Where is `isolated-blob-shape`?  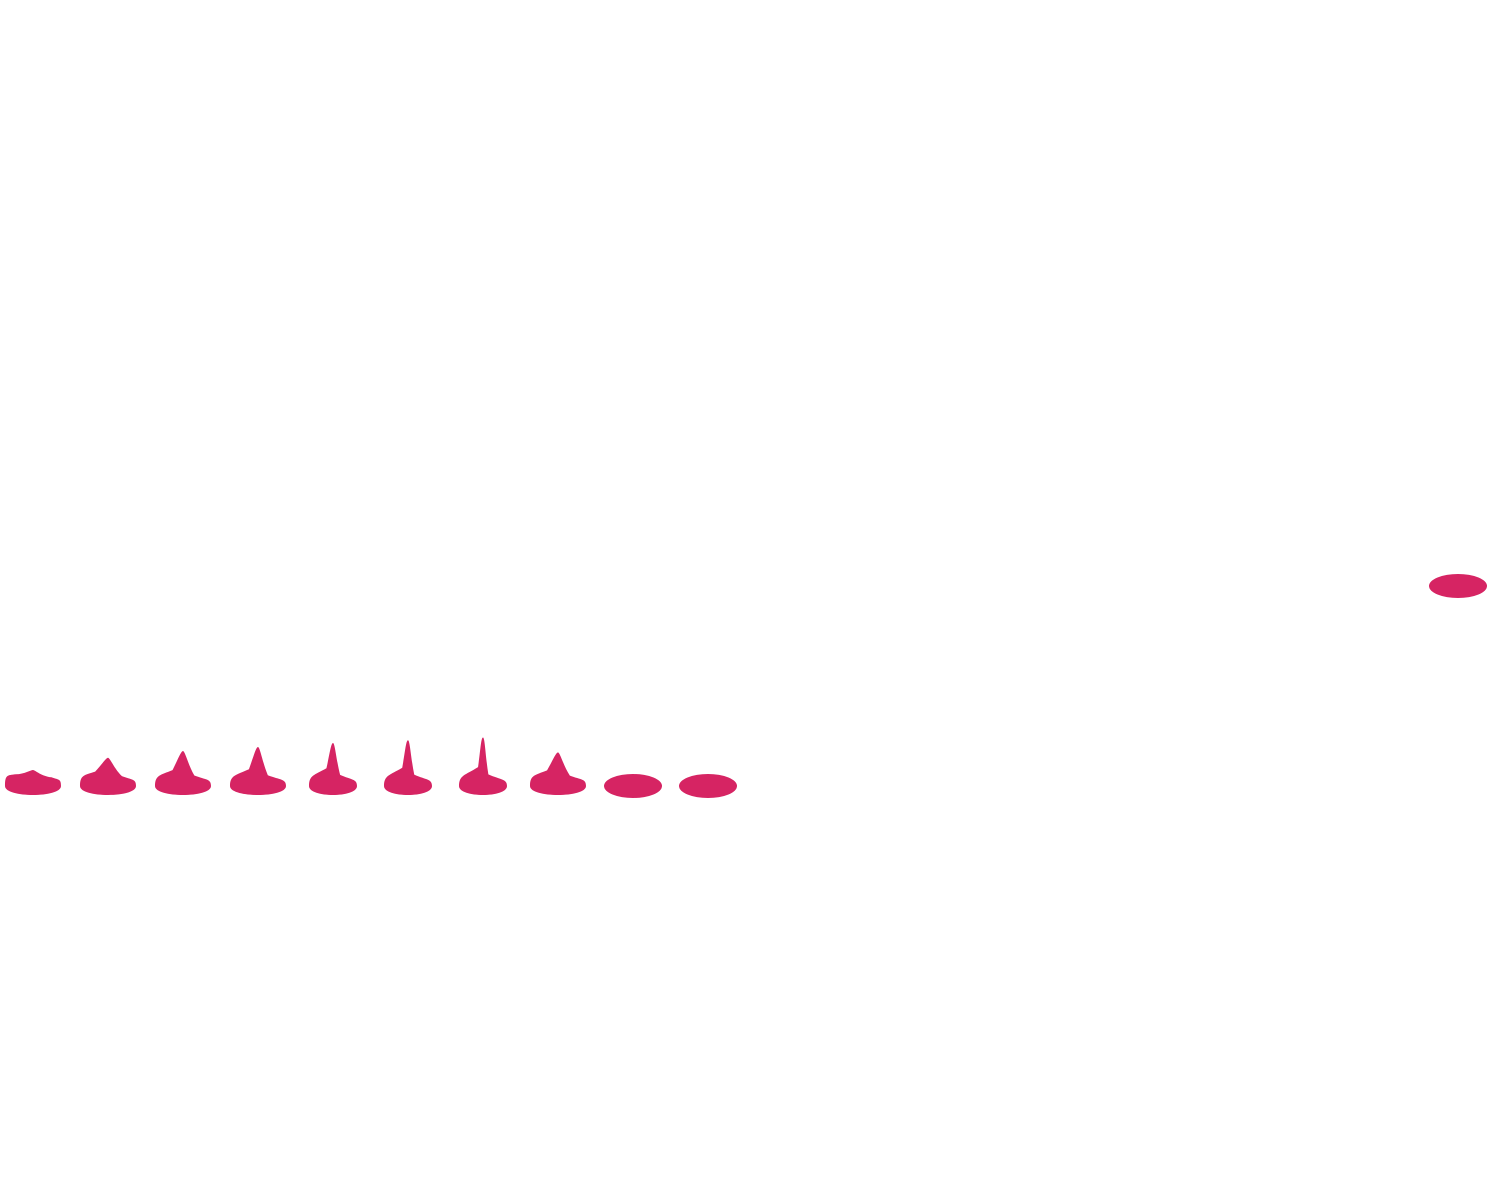
isolated-blob-shape is located at coordinates (1458, 586).